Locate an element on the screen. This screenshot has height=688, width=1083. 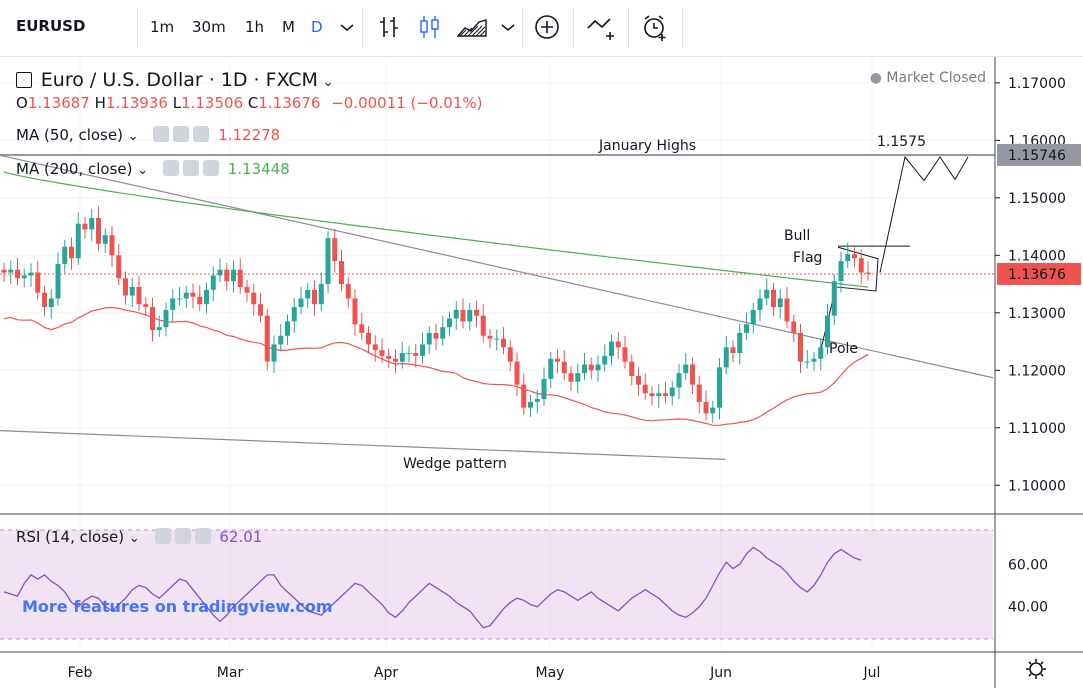
ma50-label: MA (50, close) is located at coordinates (69, 135).